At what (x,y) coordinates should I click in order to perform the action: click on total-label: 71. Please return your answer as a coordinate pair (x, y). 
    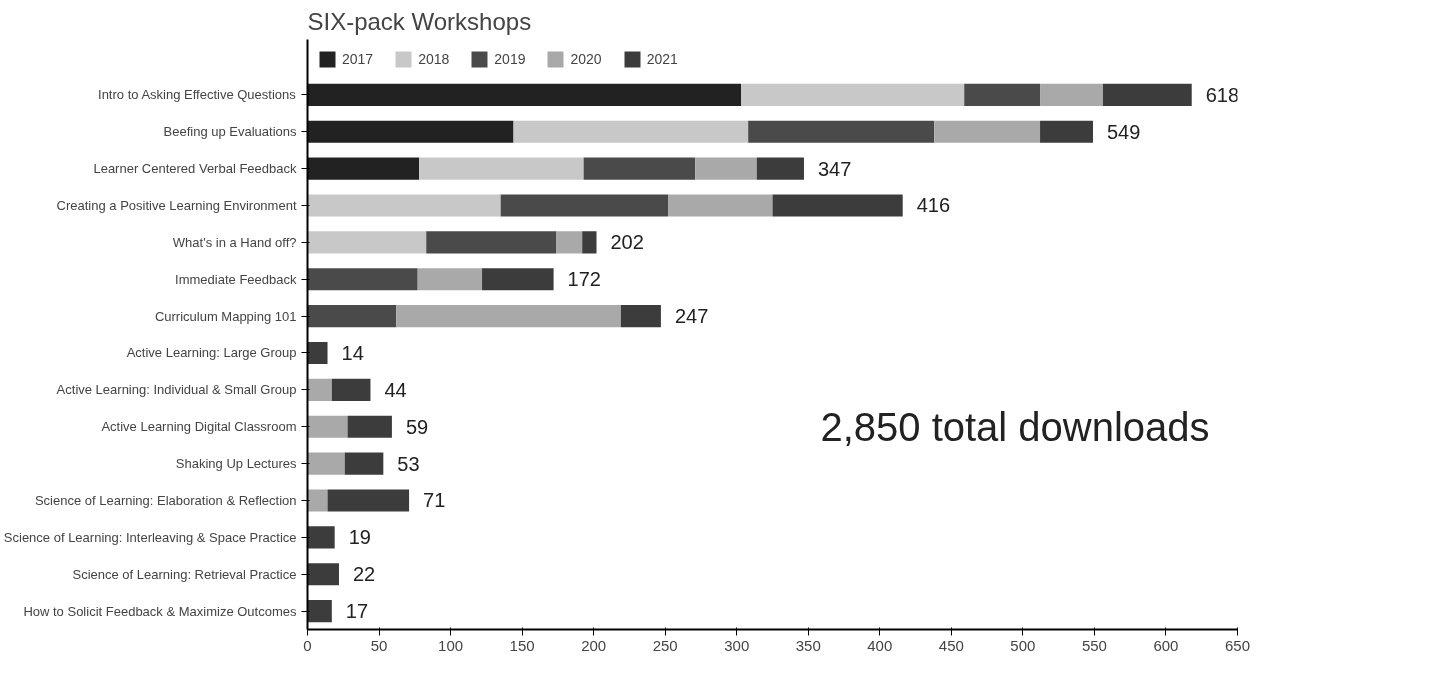
    Looking at the image, I should click on (434, 500).